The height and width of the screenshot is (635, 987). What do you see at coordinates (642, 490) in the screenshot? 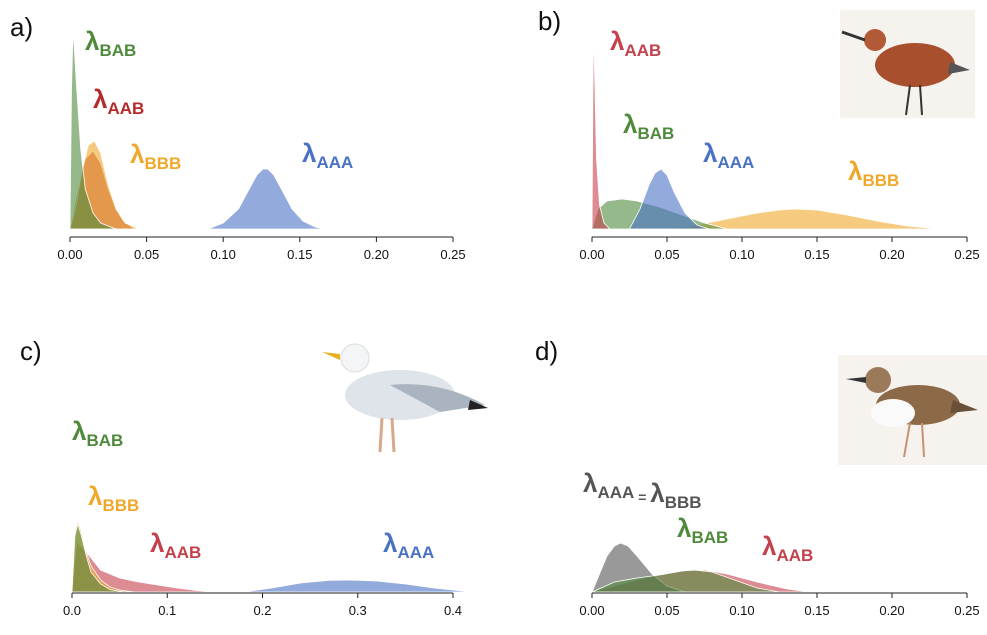
I see `series-label: λAAA = λBBB` at bounding box center [642, 490].